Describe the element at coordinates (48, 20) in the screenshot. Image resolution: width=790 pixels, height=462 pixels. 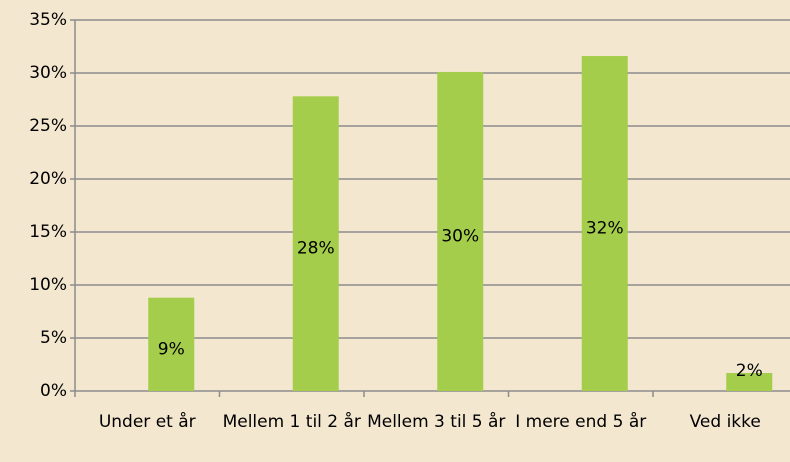
I see `y-tick-label: 35%` at that location.